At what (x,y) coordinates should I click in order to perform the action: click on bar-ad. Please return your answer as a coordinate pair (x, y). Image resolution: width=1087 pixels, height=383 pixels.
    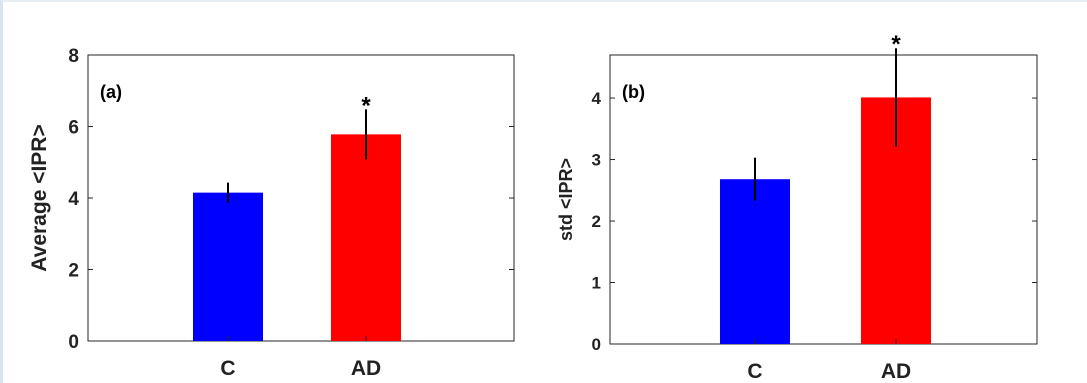
    Looking at the image, I should click on (366, 237).